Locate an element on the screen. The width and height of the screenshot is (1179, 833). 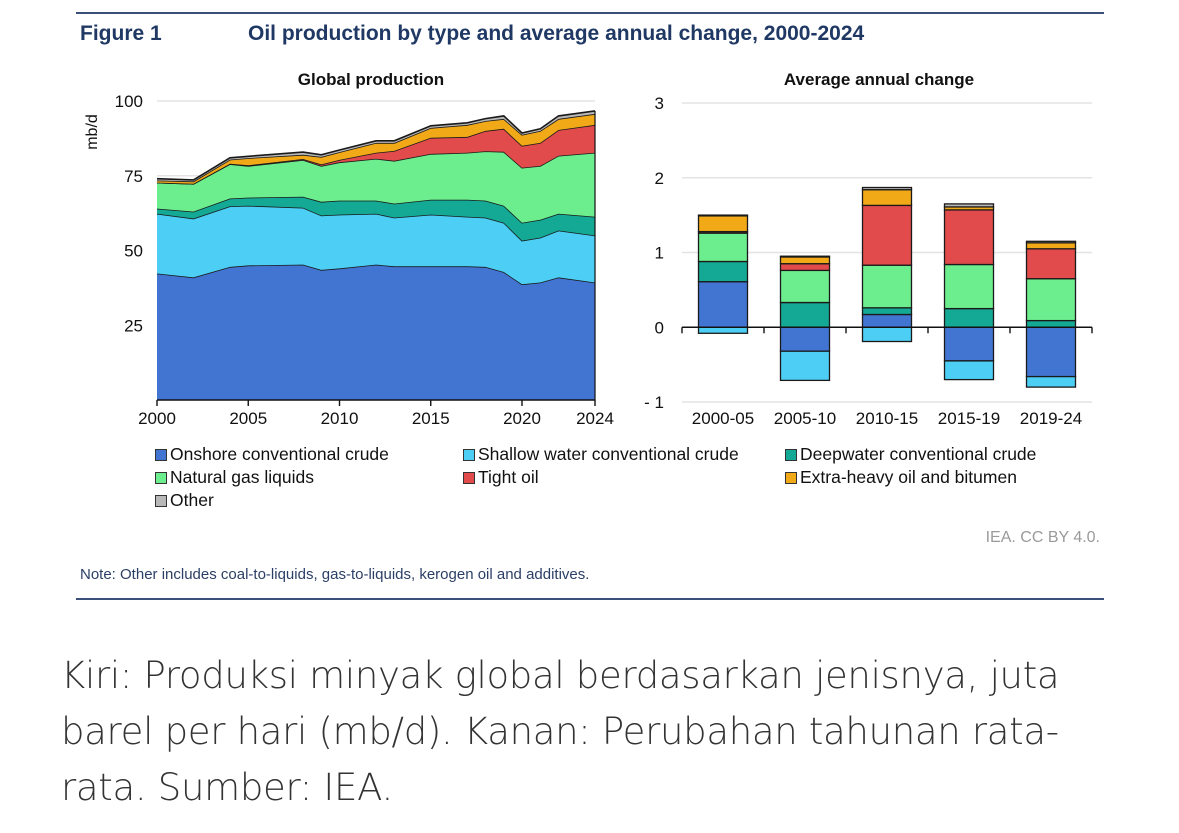
figure-label: Figure 1 is located at coordinates (121, 33).